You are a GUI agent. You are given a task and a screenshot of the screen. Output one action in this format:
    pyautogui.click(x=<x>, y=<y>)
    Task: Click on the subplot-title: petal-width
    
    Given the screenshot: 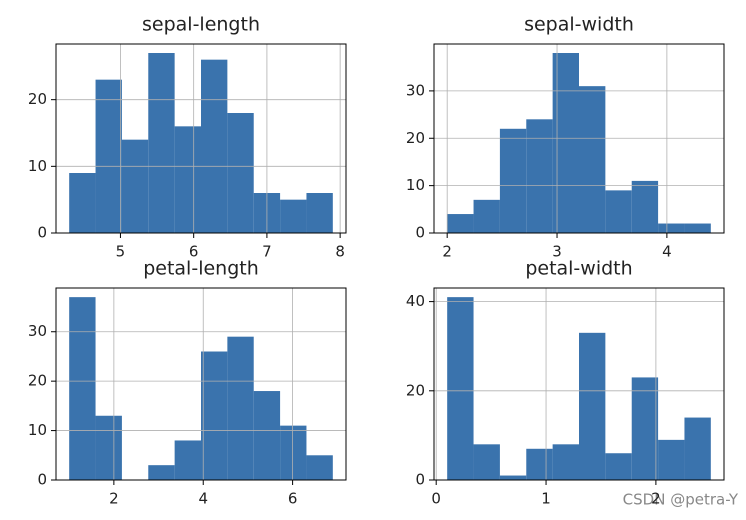 What is the action you would take?
    pyautogui.click(x=578, y=269)
    